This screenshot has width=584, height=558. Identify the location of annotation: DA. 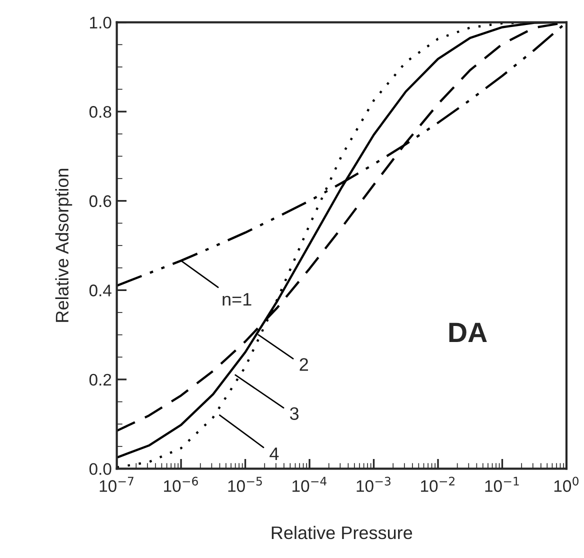
(468, 332).